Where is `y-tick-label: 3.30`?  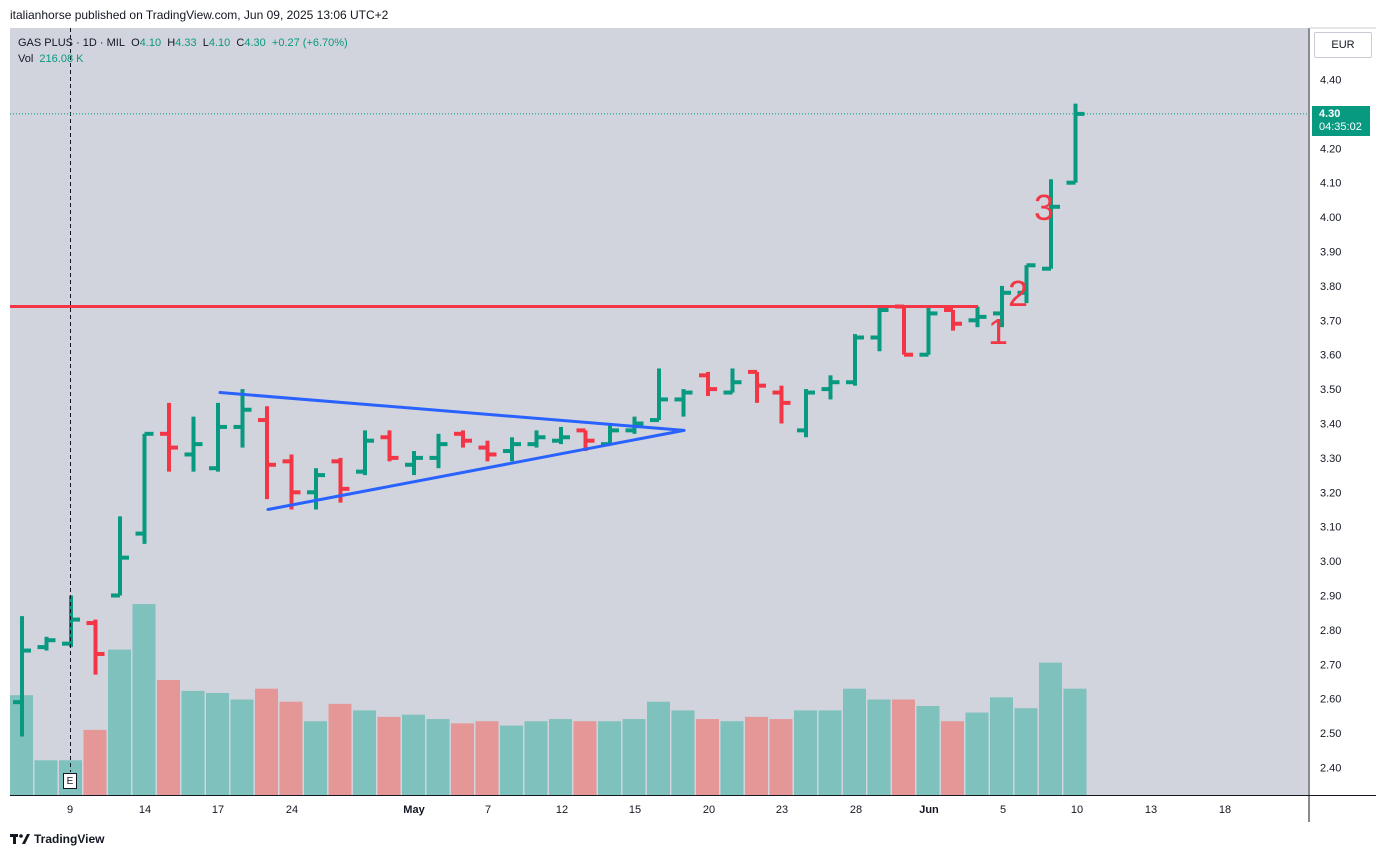 y-tick-label: 3.30 is located at coordinates (1330, 459).